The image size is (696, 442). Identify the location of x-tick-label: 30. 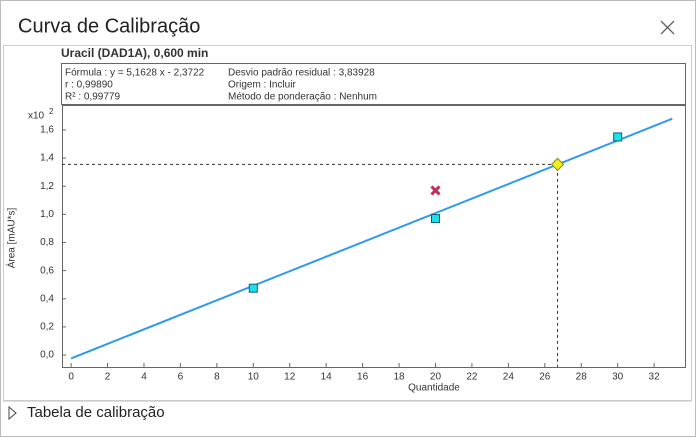
(618, 377).